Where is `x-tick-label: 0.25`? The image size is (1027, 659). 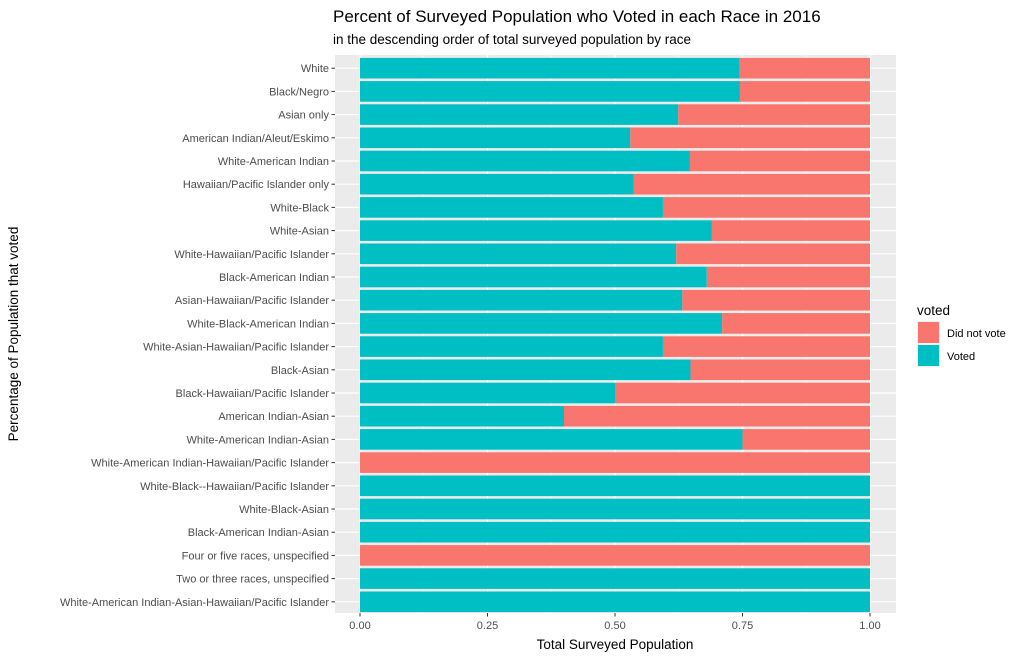 x-tick-label: 0.25 is located at coordinates (487, 626).